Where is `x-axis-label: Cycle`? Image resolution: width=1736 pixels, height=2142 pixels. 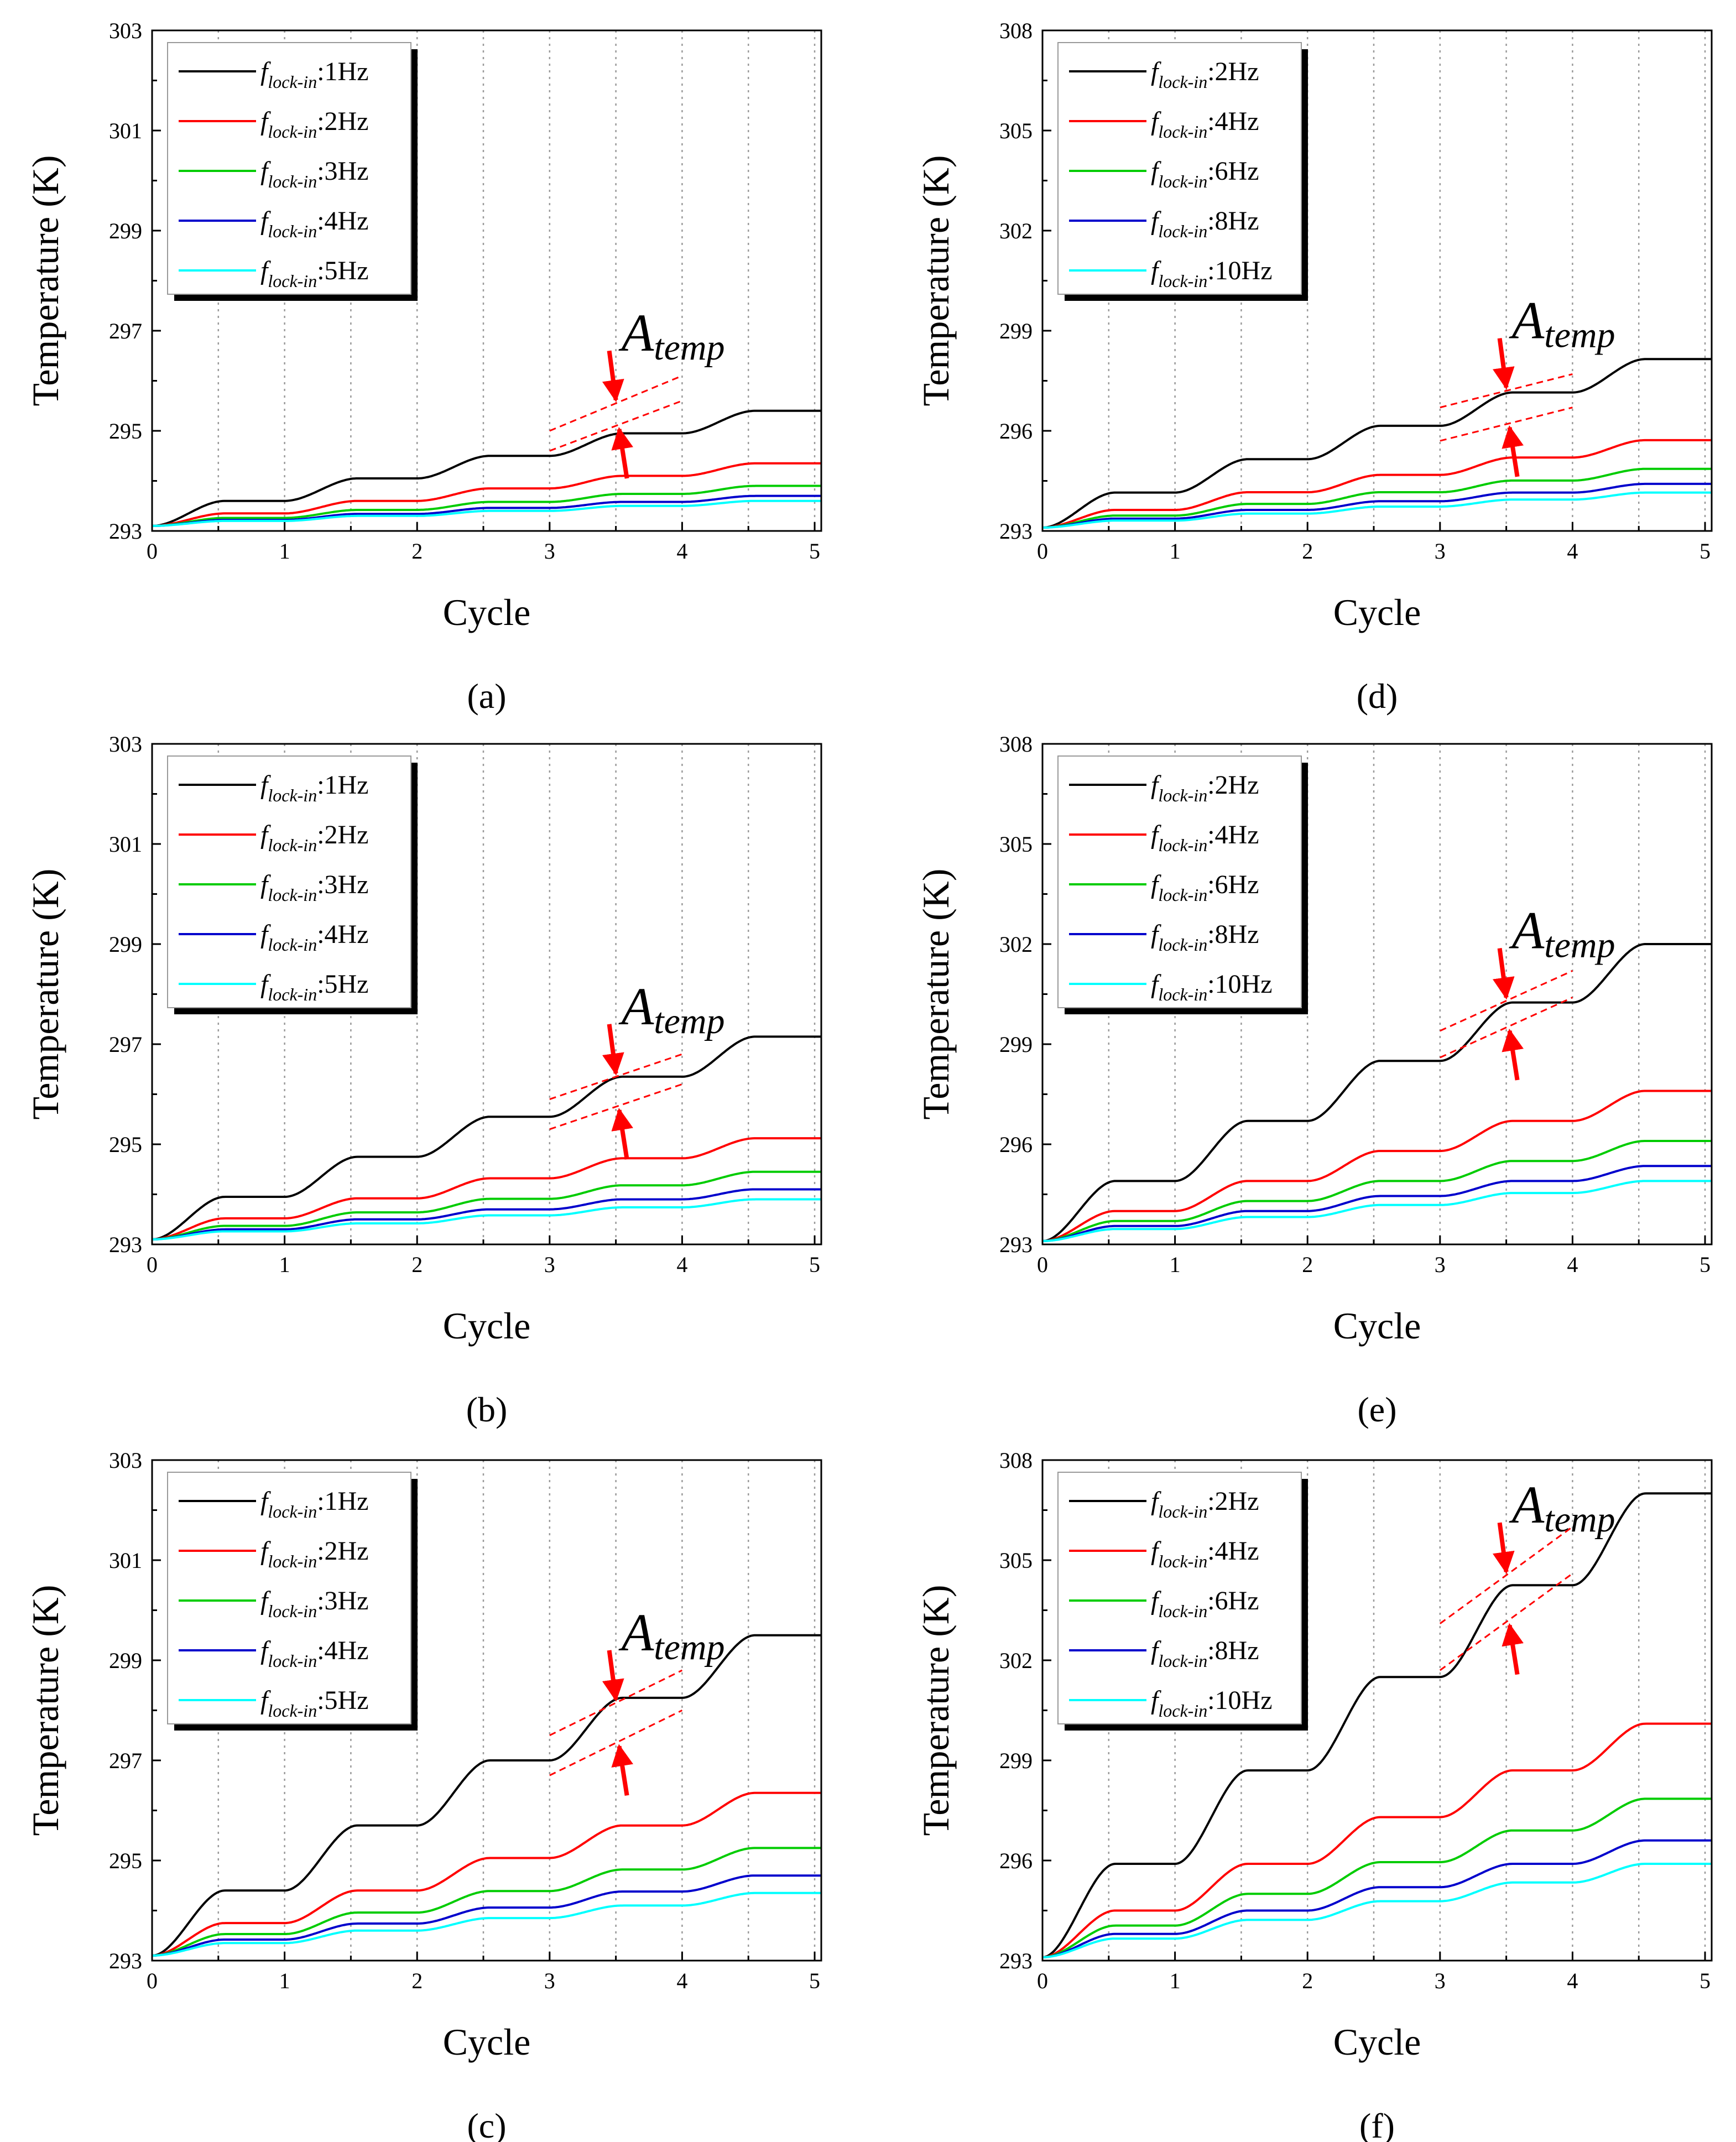
x-axis-label: Cycle is located at coordinates (1377, 1326).